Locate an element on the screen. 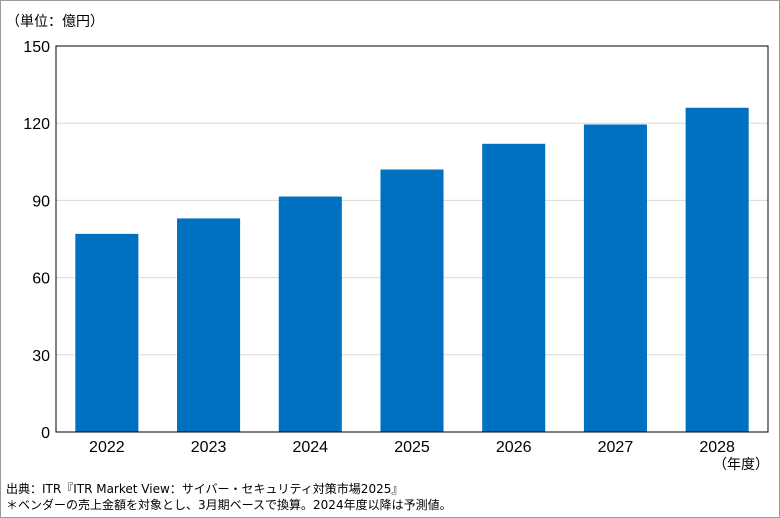  bar-2026 is located at coordinates (514, 287).